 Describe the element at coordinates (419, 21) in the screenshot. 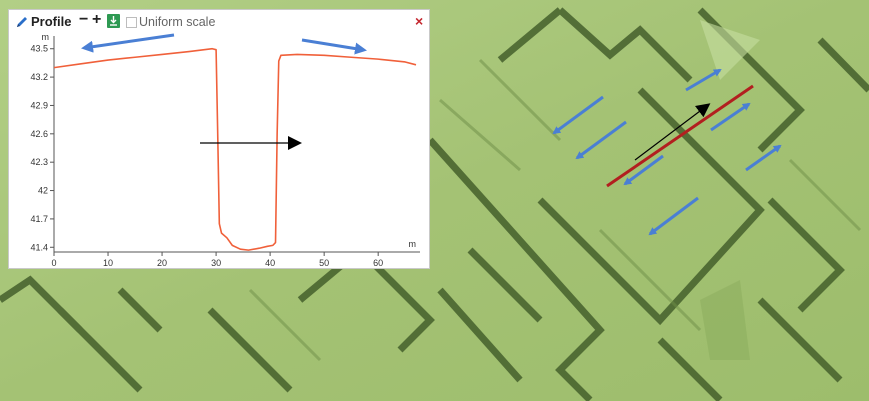

I see `close-button: ×` at that location.